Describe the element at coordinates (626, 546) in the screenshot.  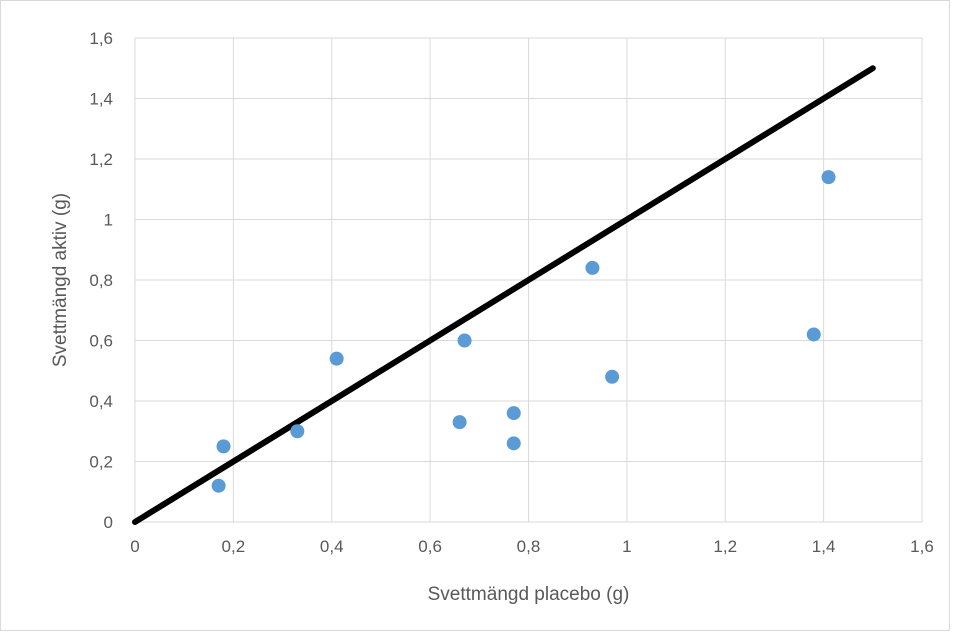
I see `x-tick-label: 1` at that location.